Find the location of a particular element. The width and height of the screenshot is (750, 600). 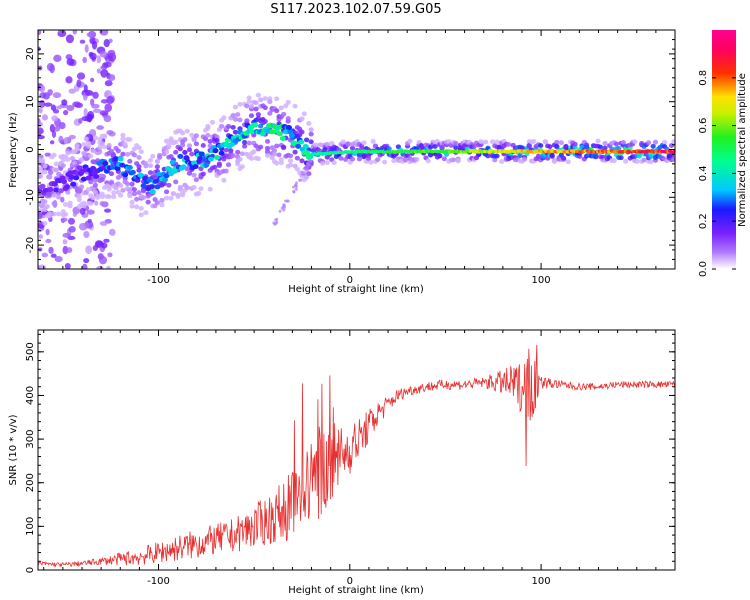

x-tick-label: 100 is located at coordinates (541, 581).